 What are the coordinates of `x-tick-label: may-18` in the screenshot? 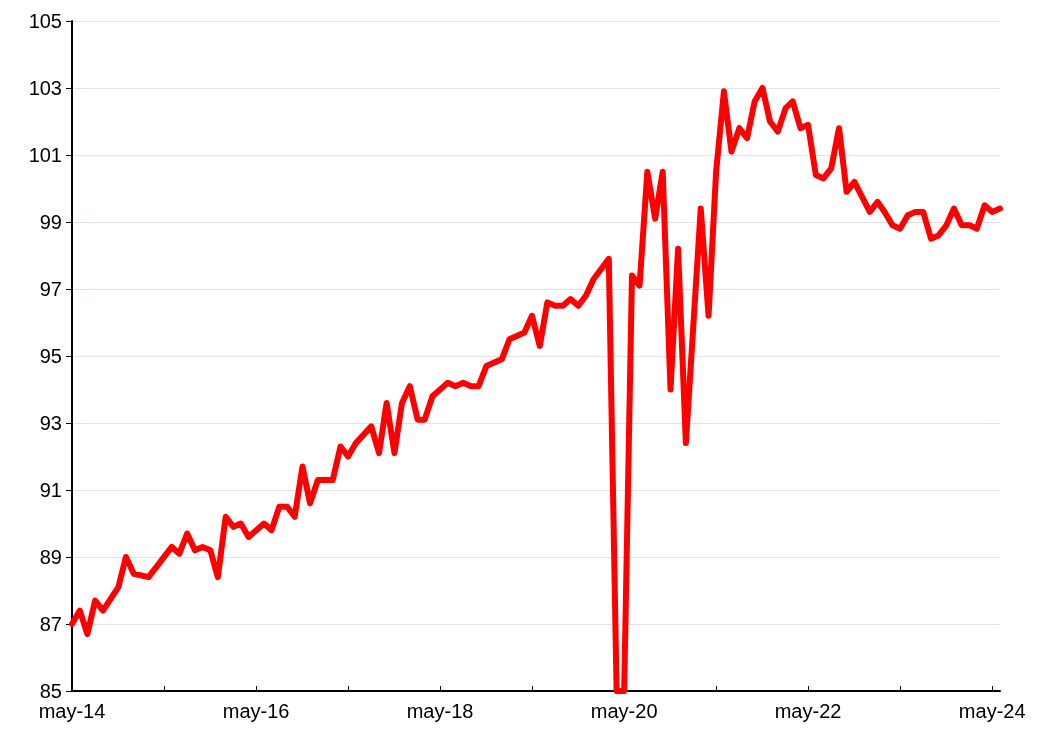 It's located at (440, 711).